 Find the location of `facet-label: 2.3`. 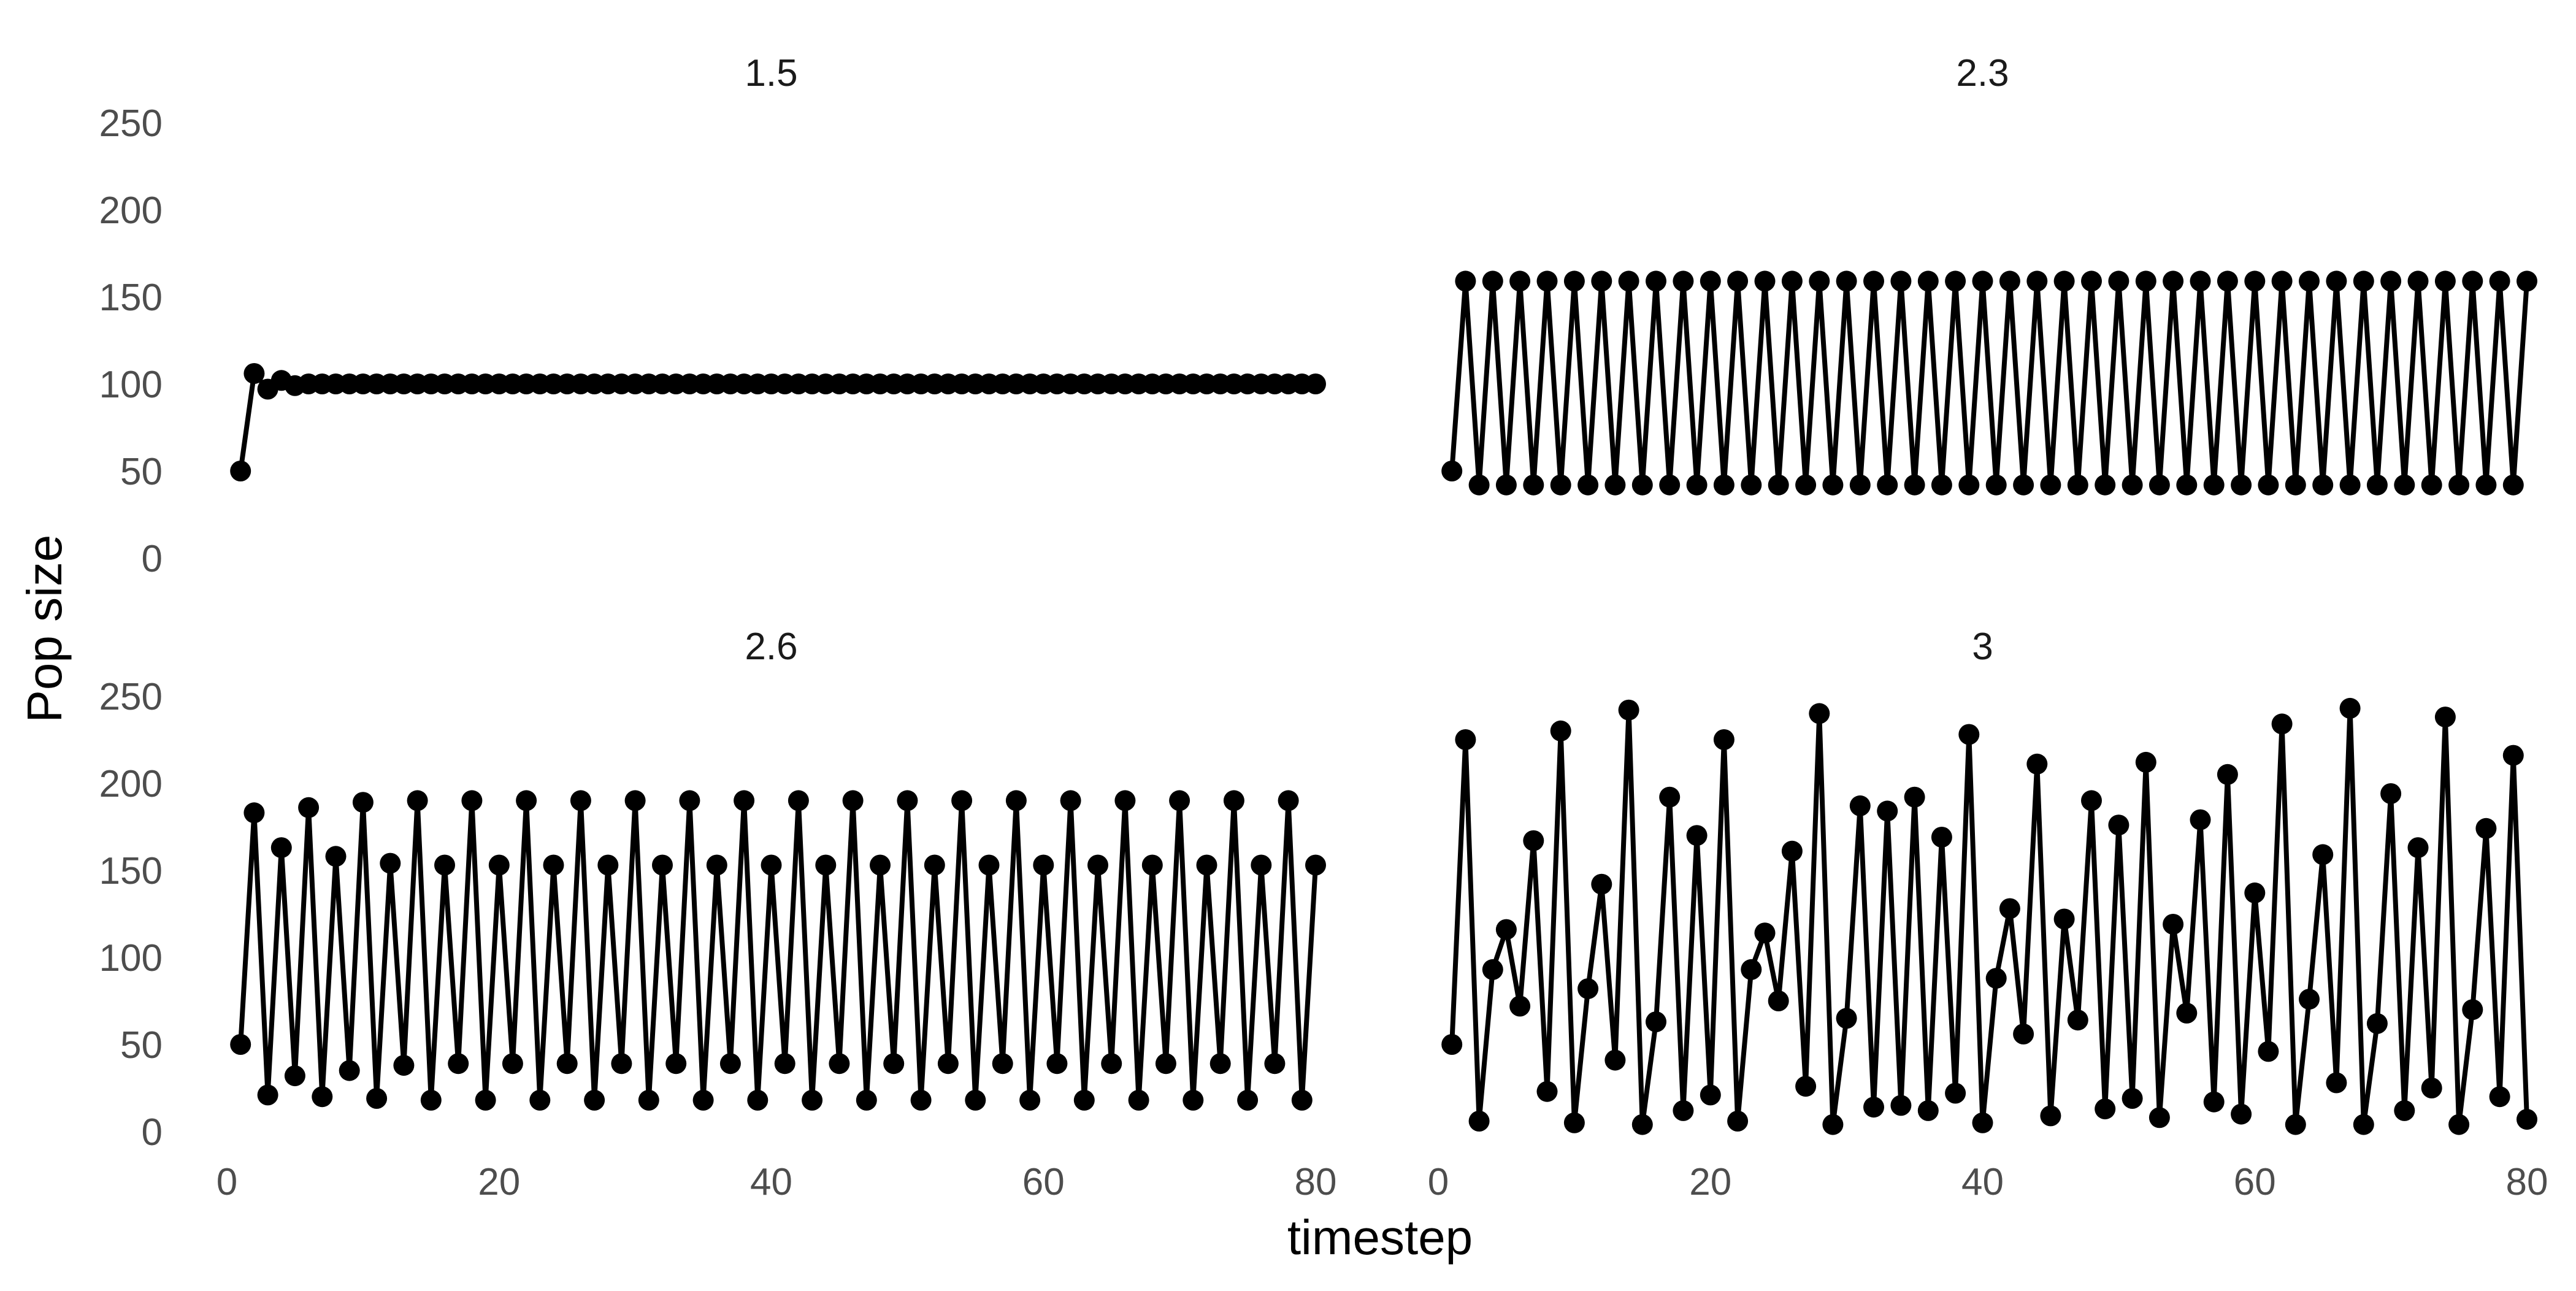

facet-label: 2.3 is located at coordinates (1982, 73).